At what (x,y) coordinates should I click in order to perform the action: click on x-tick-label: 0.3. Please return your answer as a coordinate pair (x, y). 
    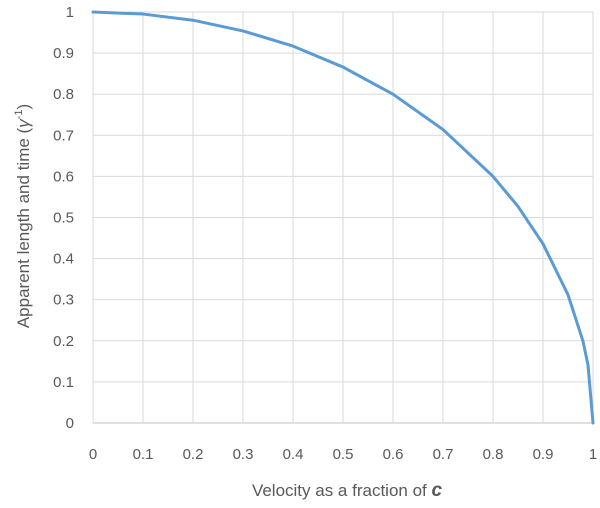
    Looking at the image, I should click on (243, 454).